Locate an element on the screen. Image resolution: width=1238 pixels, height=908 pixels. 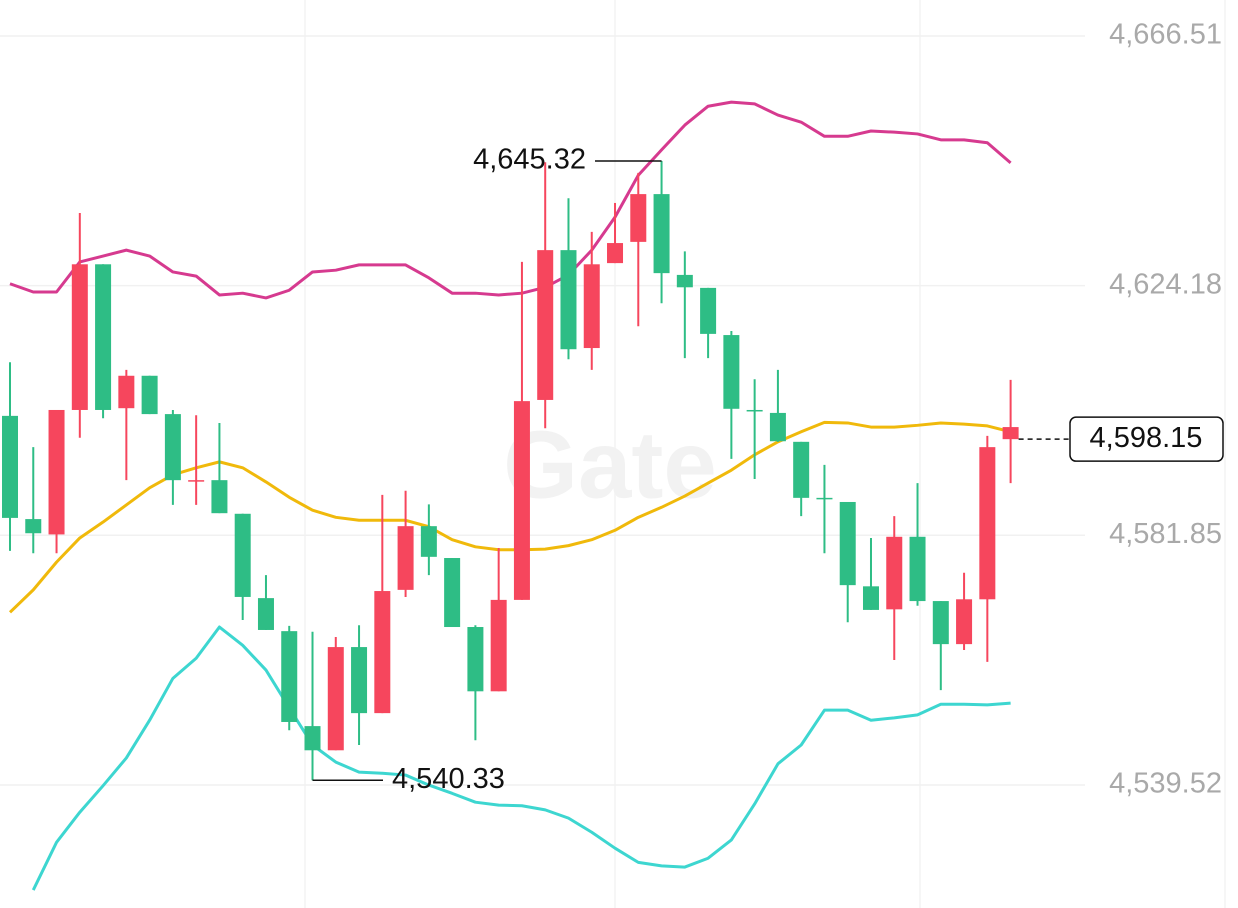
min-label: 4,540.33 is located at coordinates (448, 779).